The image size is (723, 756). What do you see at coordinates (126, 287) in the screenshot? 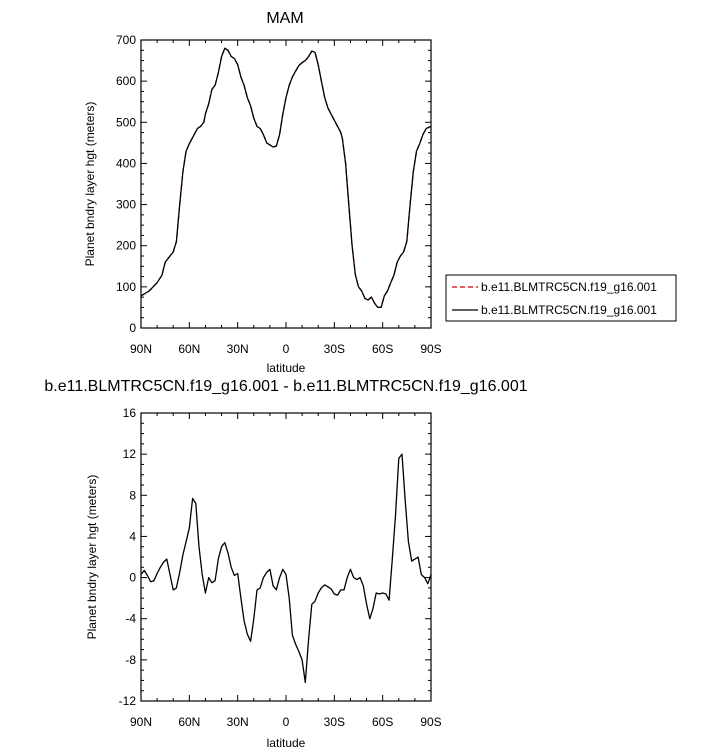
I see `top-y-tick-label: 100` at bounding box center [126, 287].